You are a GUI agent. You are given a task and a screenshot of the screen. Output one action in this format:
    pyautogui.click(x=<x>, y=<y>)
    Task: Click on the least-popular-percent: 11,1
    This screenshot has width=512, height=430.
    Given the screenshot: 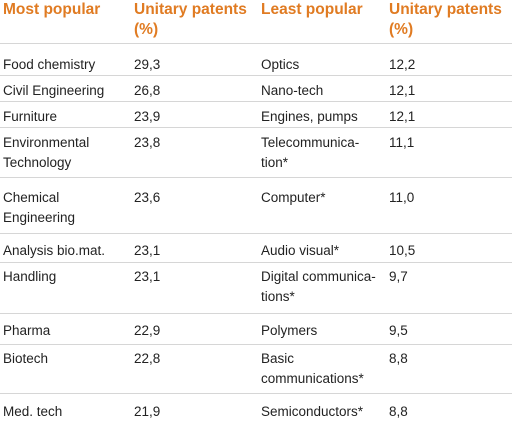 What is the action you would take?
    pyautogui.click(x=402, y=142)
    